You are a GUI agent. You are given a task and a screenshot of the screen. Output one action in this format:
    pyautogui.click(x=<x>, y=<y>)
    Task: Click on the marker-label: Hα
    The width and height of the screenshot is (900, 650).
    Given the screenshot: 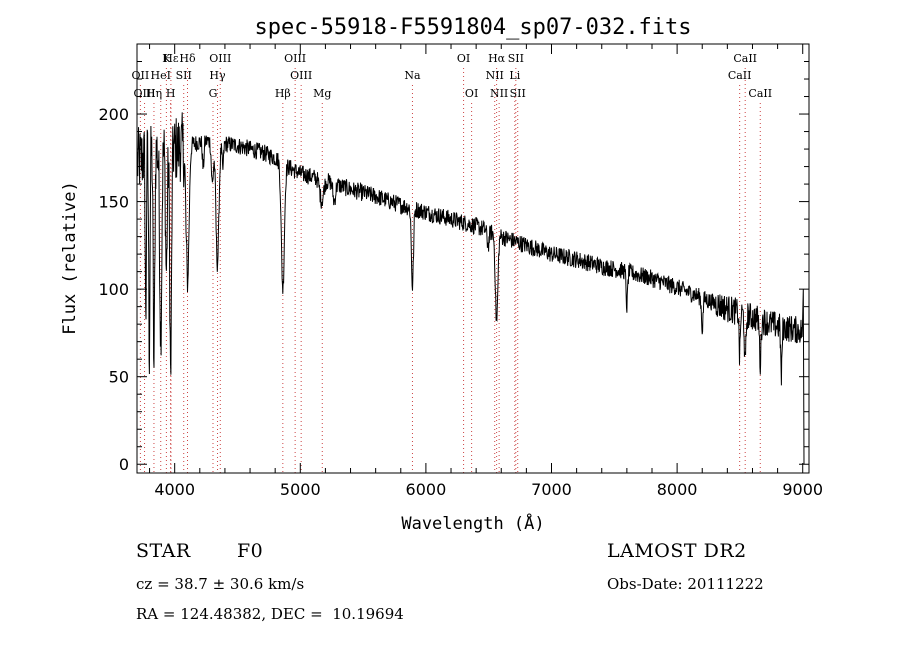 What is the action you would take?
    pyautogui.click(x=497, y=58)
    